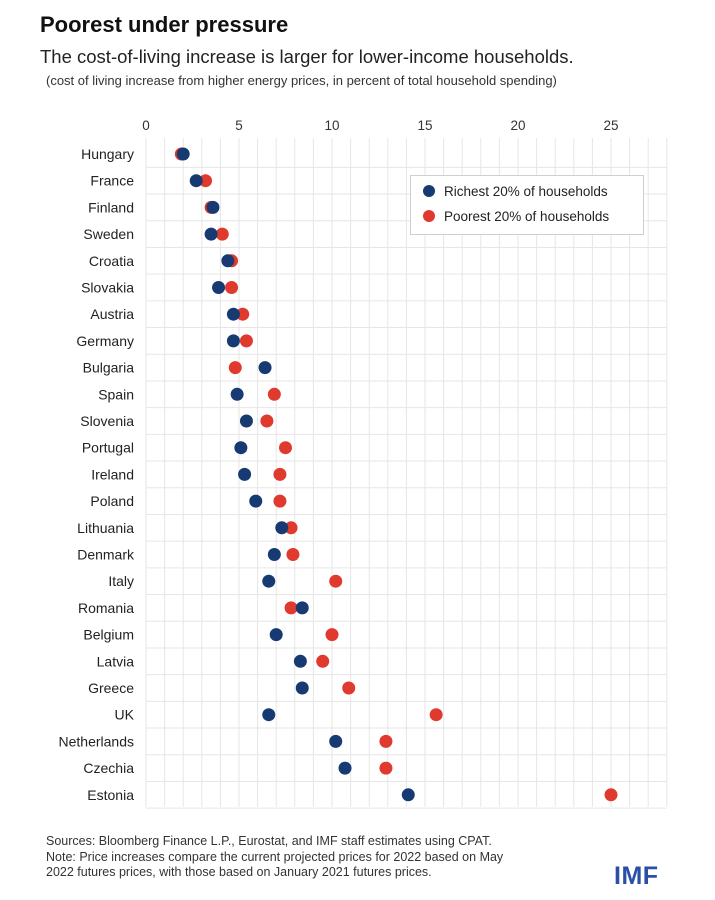 This screenshot has width=715, height=900. Describe the element at coordinates (219, 287) in the screenshot. I see `richest-point-slovakia` at that location.